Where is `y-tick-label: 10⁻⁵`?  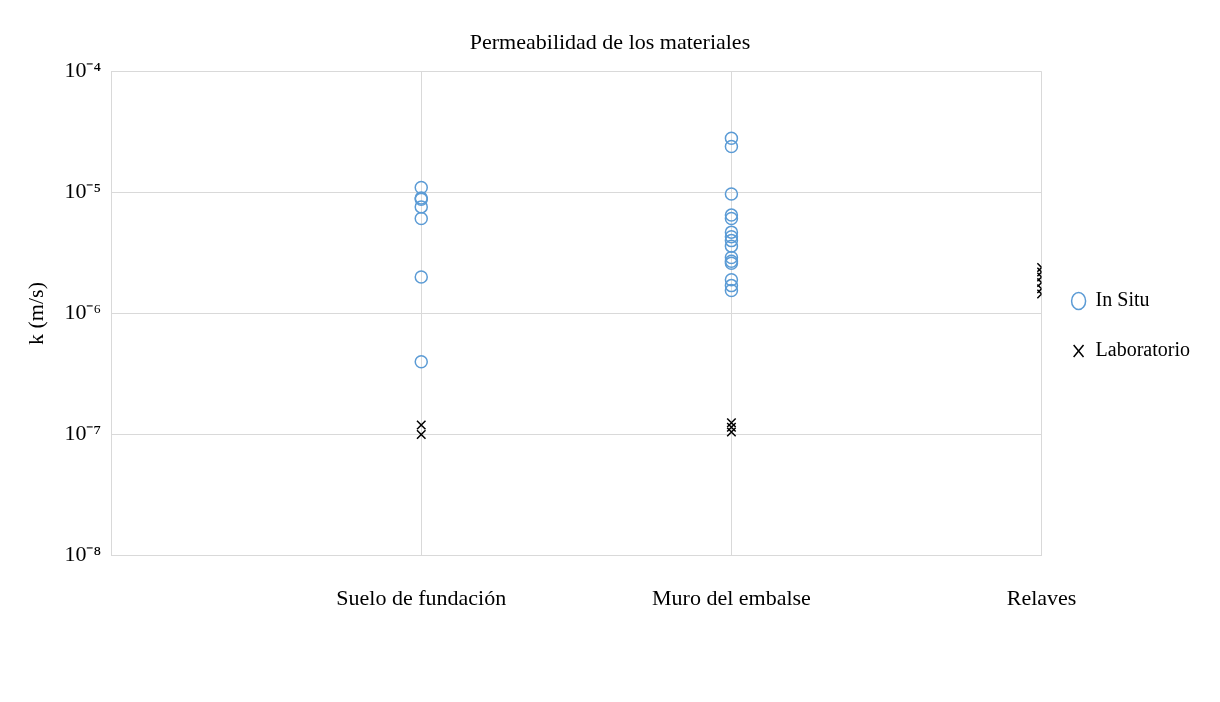 y-tick-label: 10⁻⁵ is located at coordinates (83, 191).